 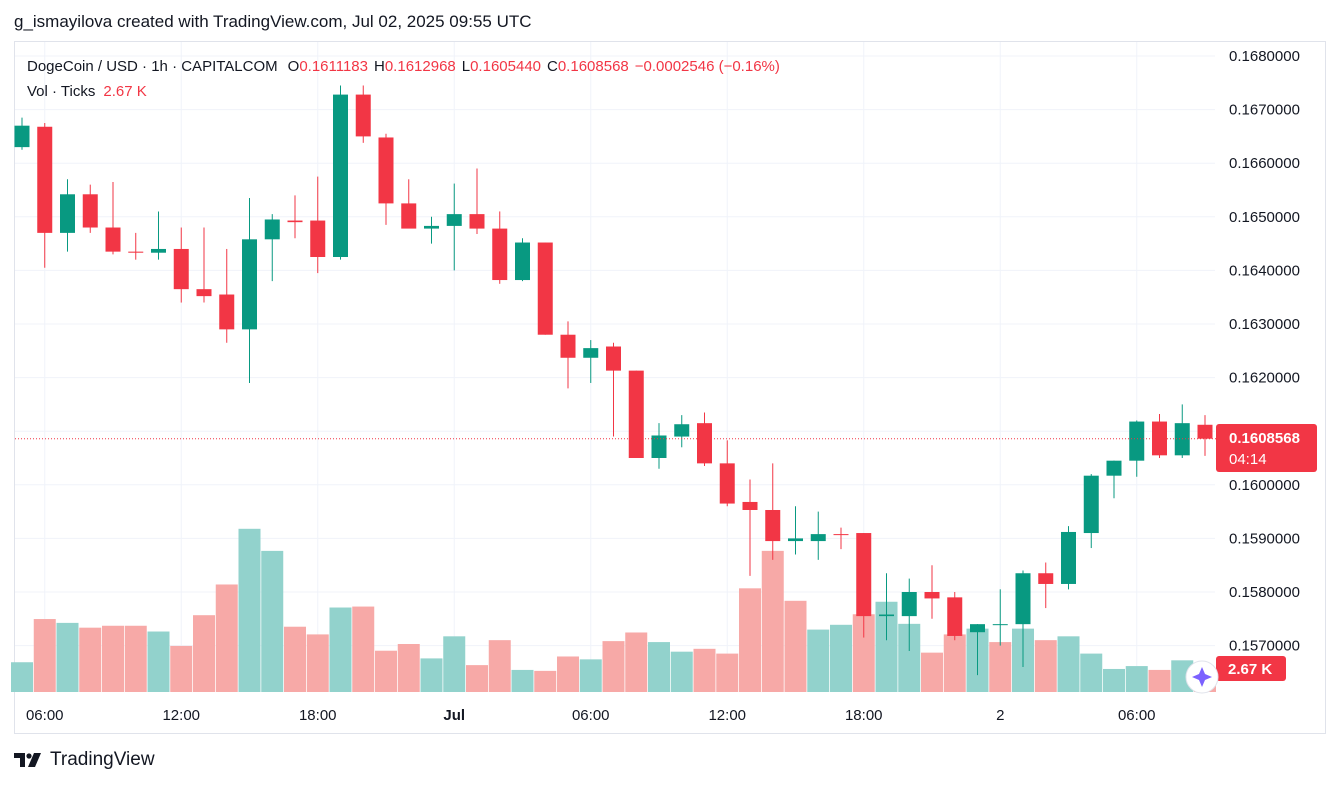 I want to click on price-tick-label: 0.1620000, so click(x=1264, y=378).